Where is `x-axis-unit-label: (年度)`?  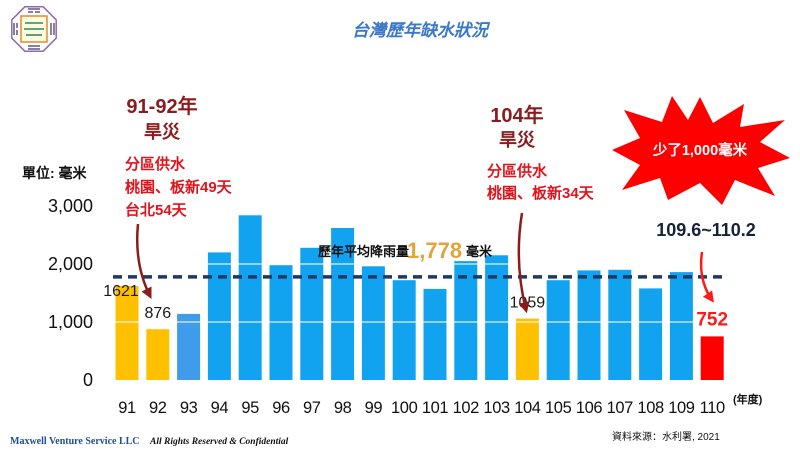 x-axis-unit-label: (年度) is located at coordinates (748, 399).